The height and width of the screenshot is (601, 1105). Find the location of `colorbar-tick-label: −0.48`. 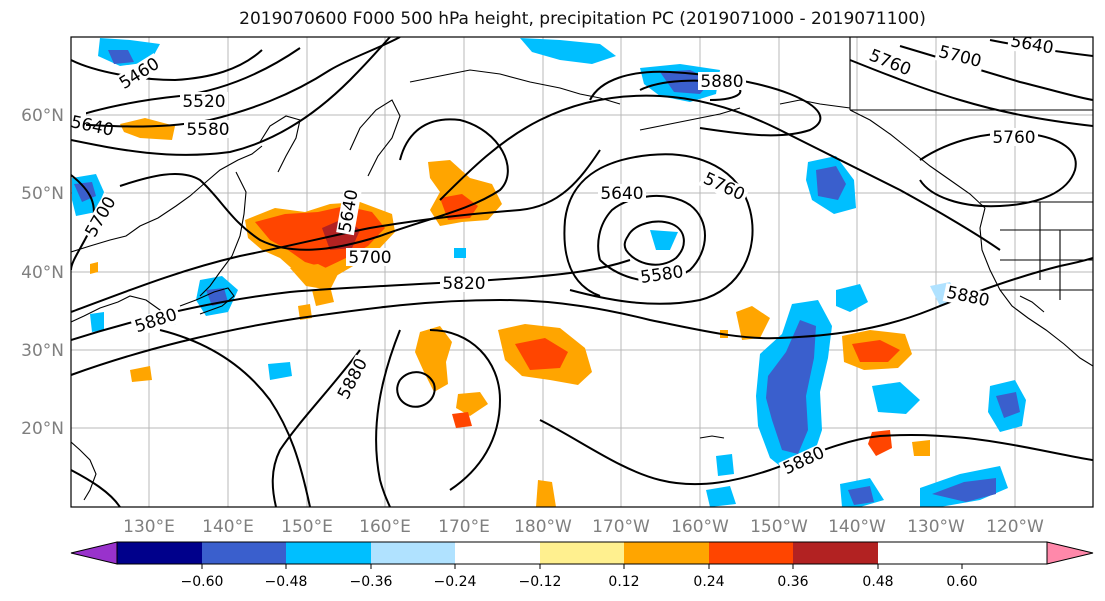

colorbar-tick-label: −0.48 is located at coordinates (286, 582).